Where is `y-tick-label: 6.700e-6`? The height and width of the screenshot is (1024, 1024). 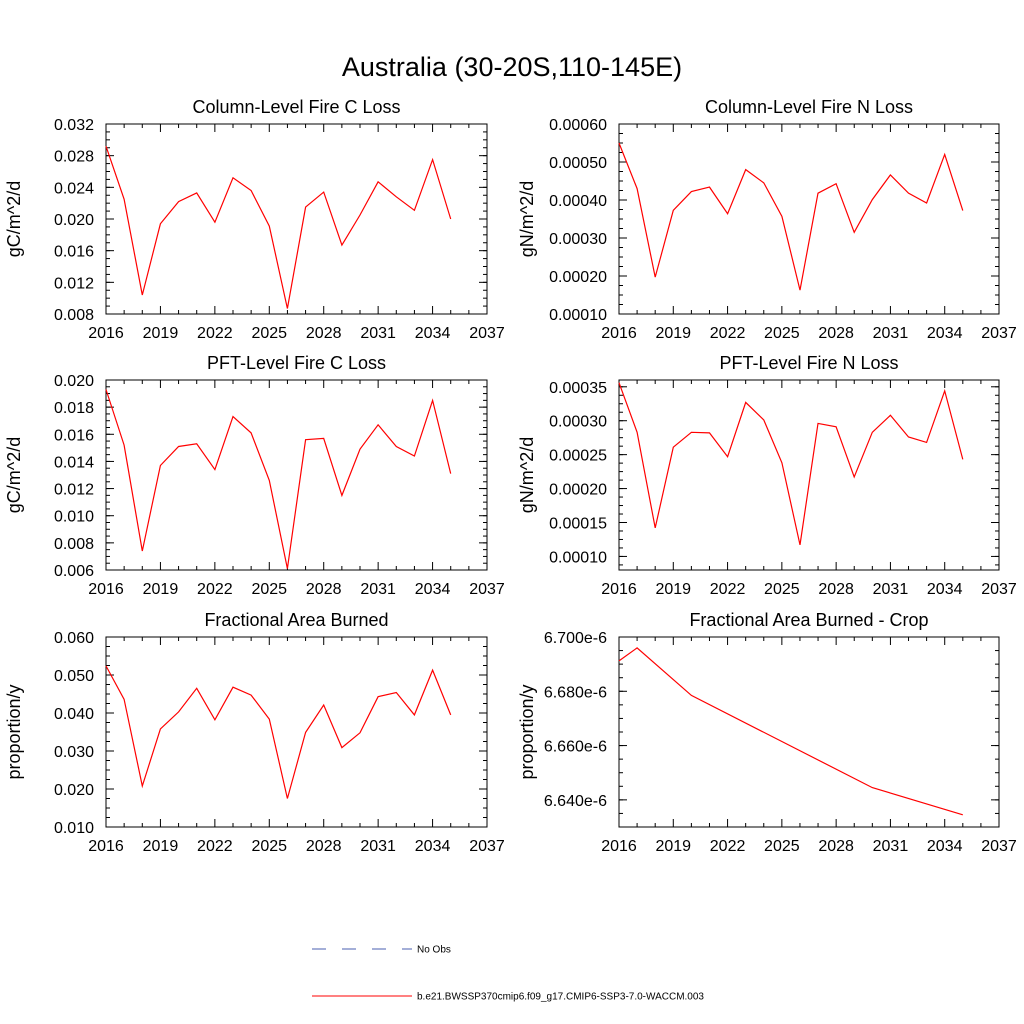 y-tick-label: 6.700e-6 is located at coordinates (575, 638).